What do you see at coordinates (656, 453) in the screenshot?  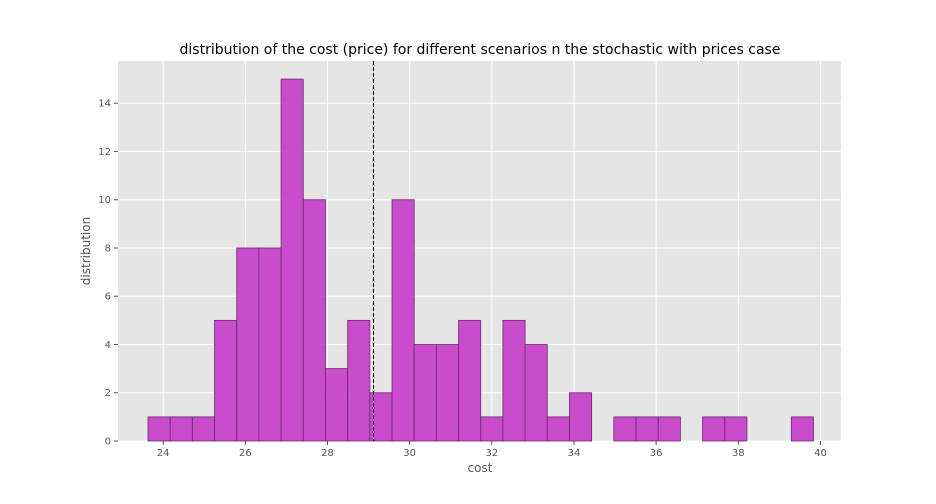 I see `x-tick-label: 36` at bounding box center [656, 453].